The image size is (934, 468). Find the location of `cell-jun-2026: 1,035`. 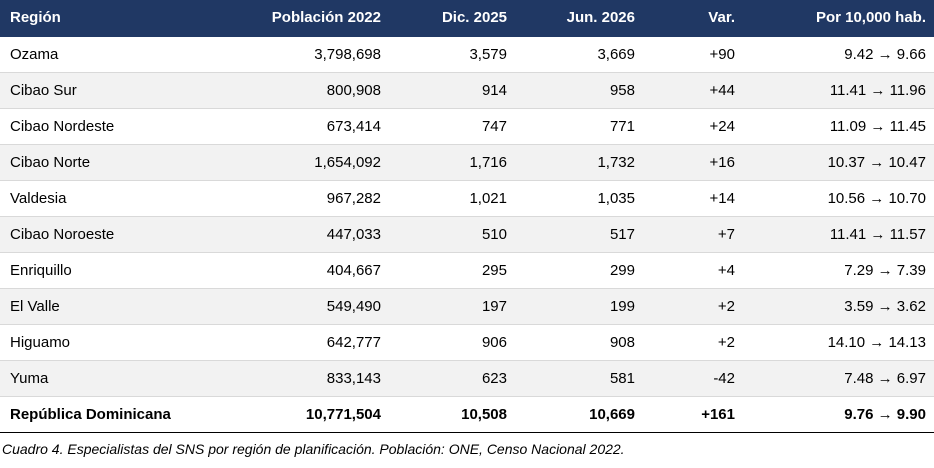

cell-jun-2026: 1,035 is located at coordinates (579, 198).